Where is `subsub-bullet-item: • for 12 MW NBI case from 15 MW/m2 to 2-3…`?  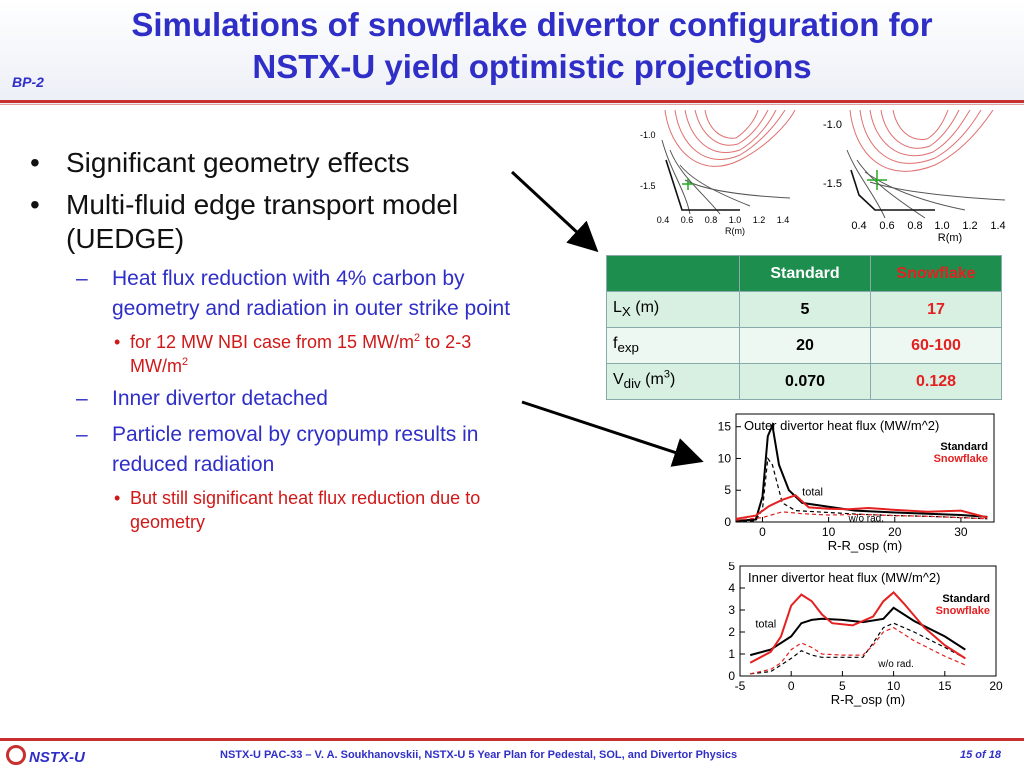
subsub-bullet-item: • for 12 MW NBI case from 15 MW/m2 to 2-3… is located at coordinates (276, 354).